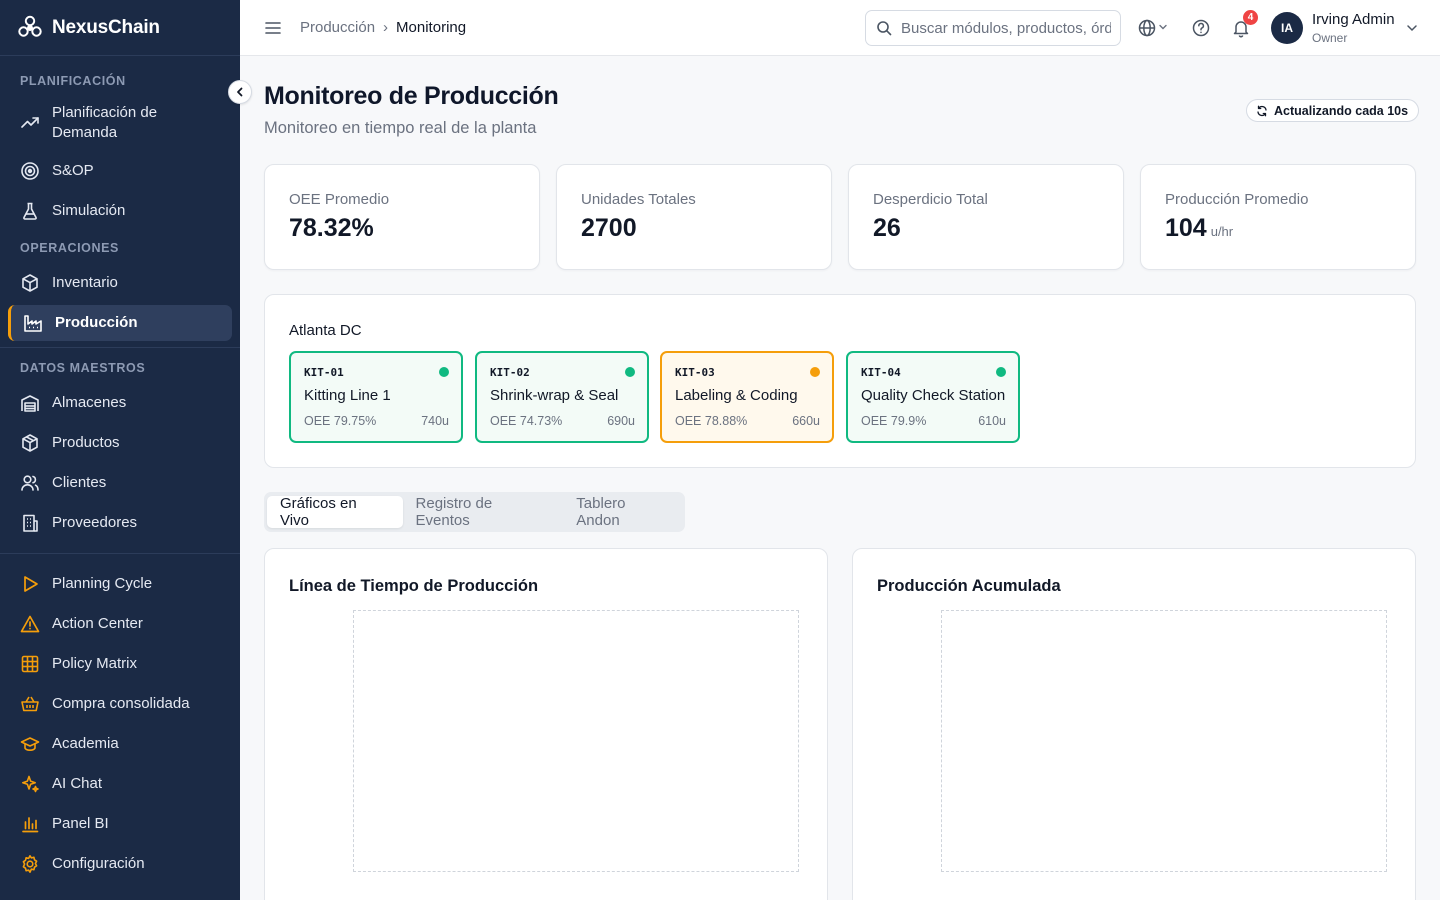 The width and height of the screenshot is (1440, 900). What do you see at coordinates (30, 122) in the screenshot?
I see `trending-up-icon` at bounding box center [30, 122].